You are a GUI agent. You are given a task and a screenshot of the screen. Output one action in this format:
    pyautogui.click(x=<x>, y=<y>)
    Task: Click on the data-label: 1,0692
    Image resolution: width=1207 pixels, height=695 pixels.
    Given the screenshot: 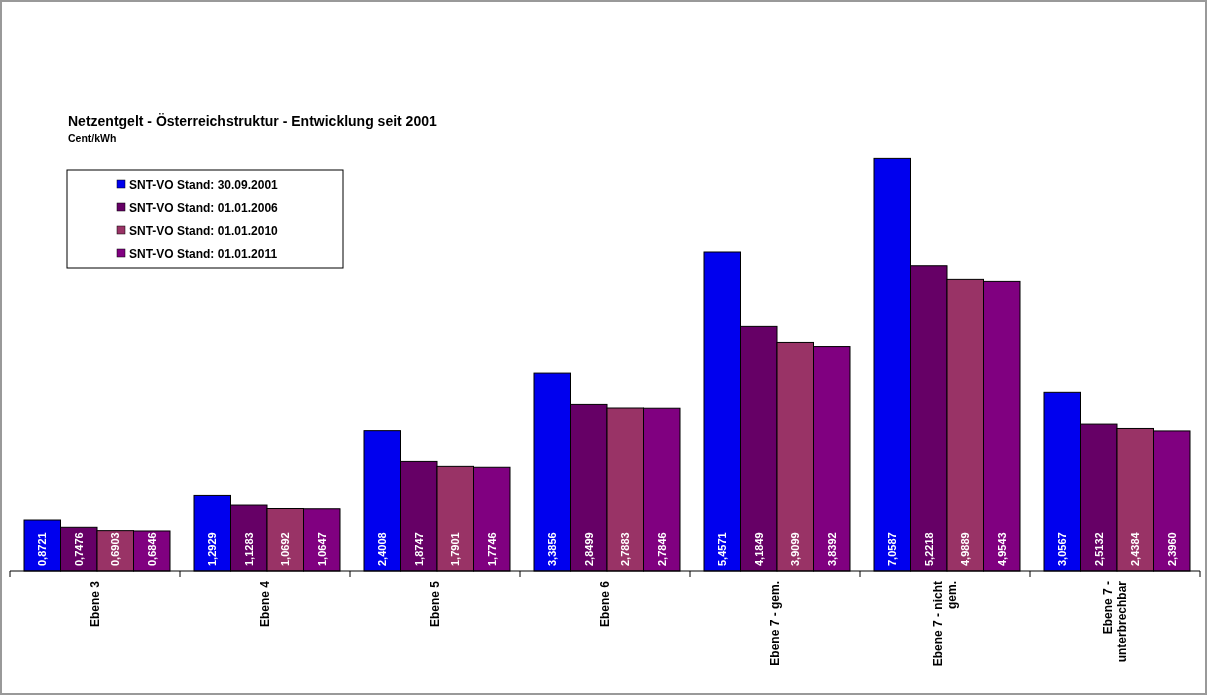 What is the action you would take?
    pyautogui.click(x=285, y=549)
    